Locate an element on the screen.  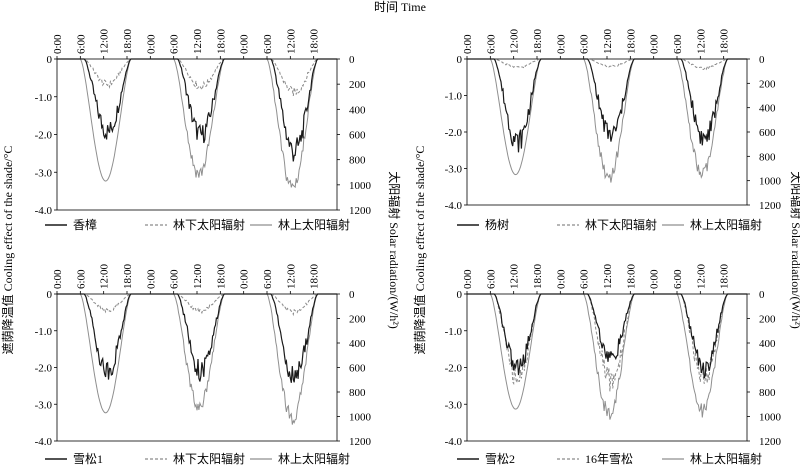
legend-label: 雪松1 is located at coordinates (88, 459).